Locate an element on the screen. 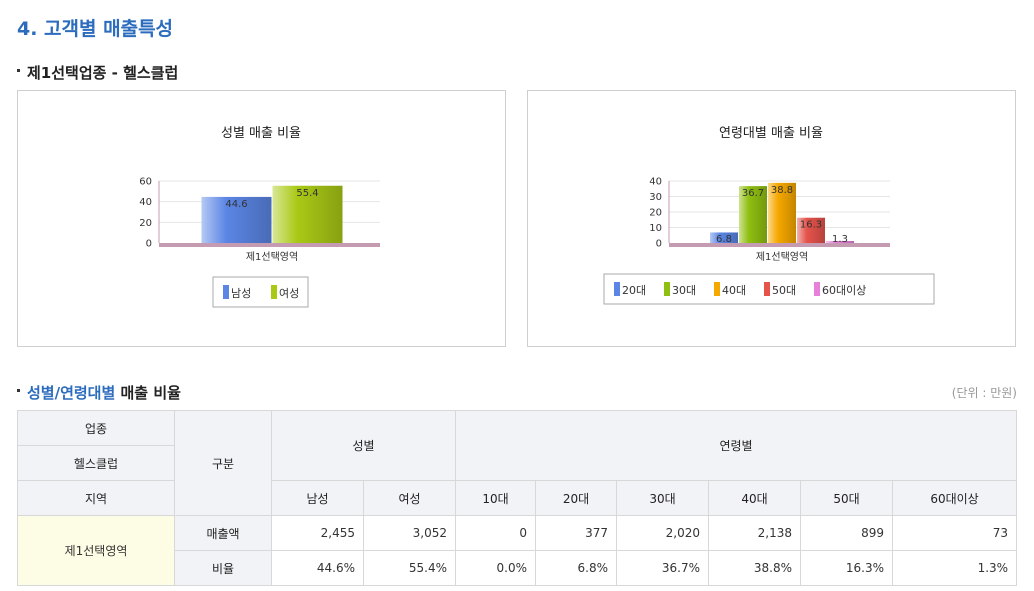 This screenshot has height=591, width=1034. table-cell: 36.7% is located at coordinates (662, 568).